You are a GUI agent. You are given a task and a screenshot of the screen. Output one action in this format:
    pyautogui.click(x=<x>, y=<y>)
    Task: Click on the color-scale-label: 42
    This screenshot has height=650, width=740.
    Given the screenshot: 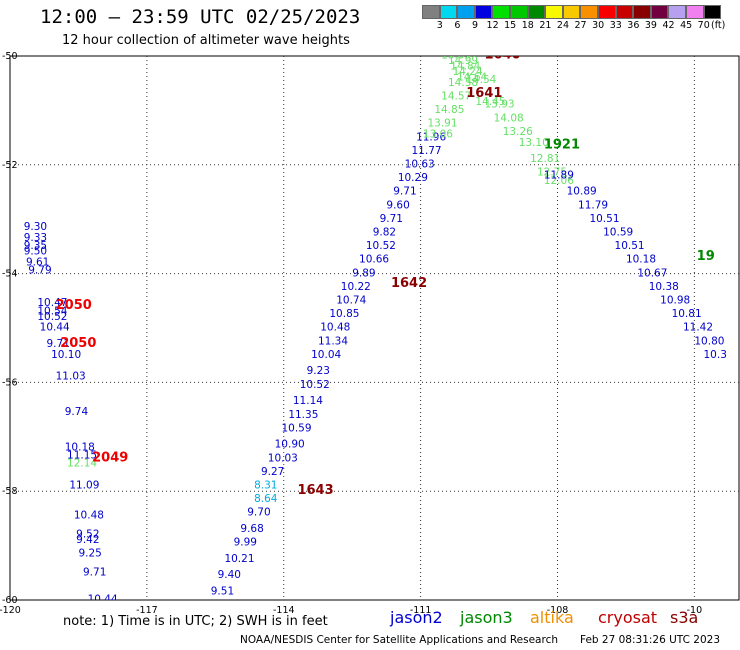 What is the action you would take?
    pyautogui.click(x=668, y=25)
    